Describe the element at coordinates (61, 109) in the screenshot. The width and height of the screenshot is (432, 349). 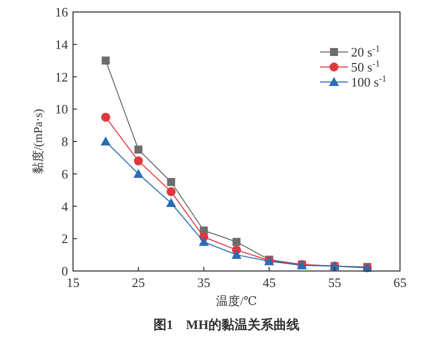
I see `y-tick-label: 10` at that location.